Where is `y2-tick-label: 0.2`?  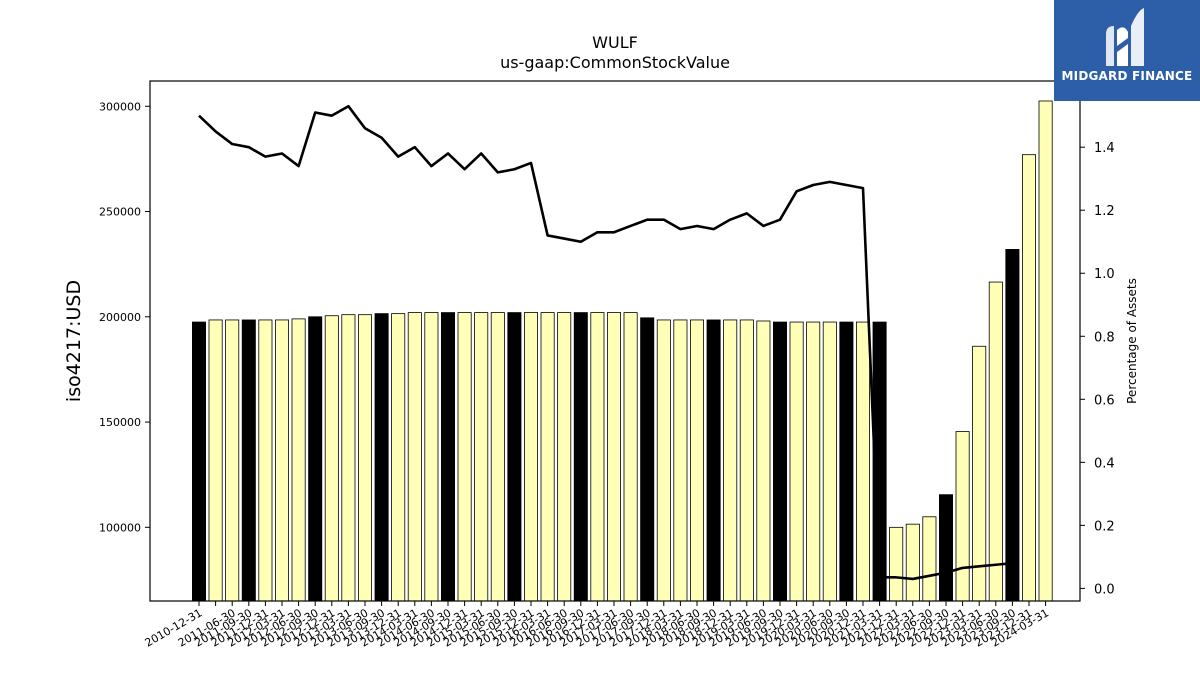
y2-tick-label: 0.2 is located at coordinates (1104, 526).